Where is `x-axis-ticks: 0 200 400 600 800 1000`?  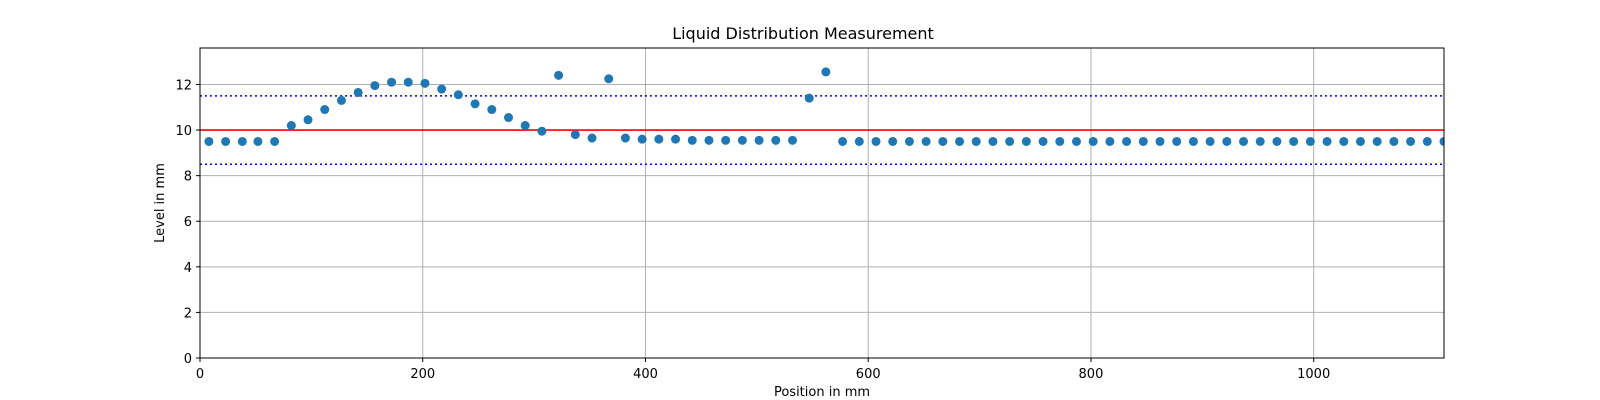 x-axis-ticks: 0 200 400 600 800 1000 is located at coordinates (763, 370).